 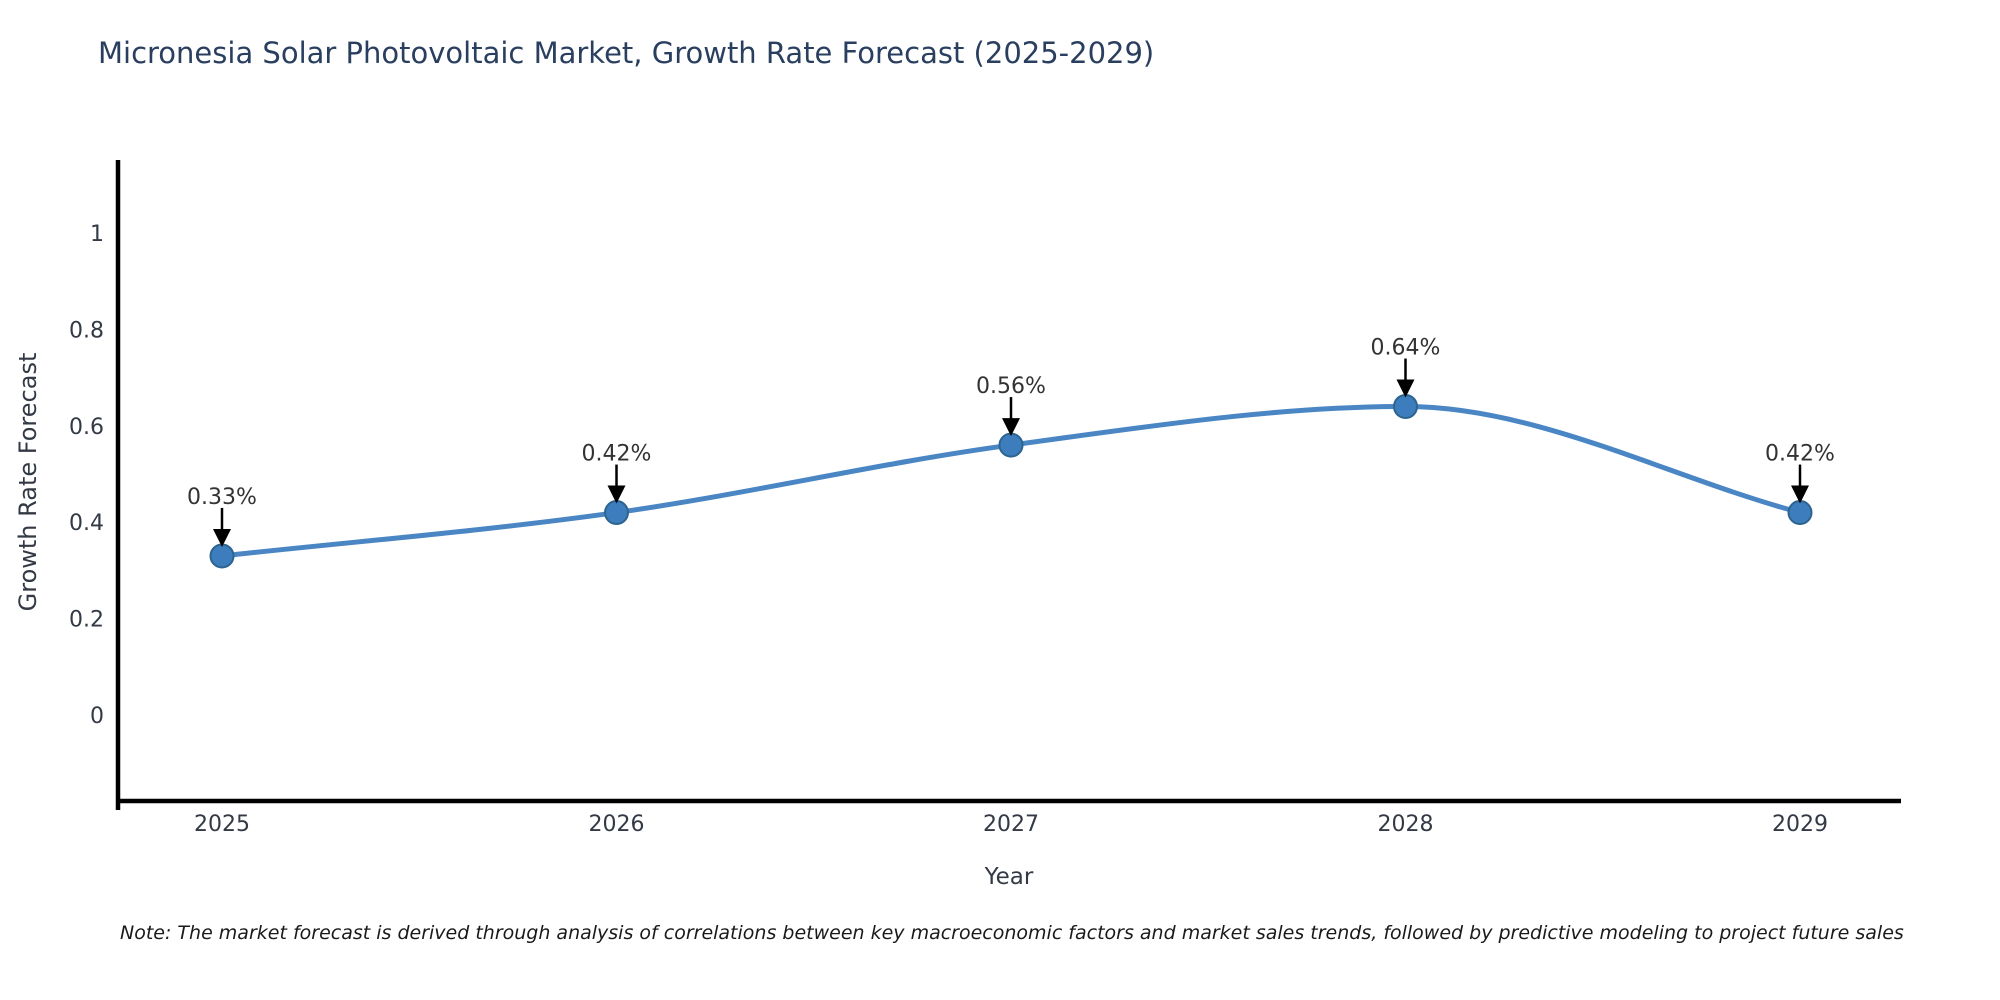 I want to click on y-tick-label: 1, so click(x=97, y=234).